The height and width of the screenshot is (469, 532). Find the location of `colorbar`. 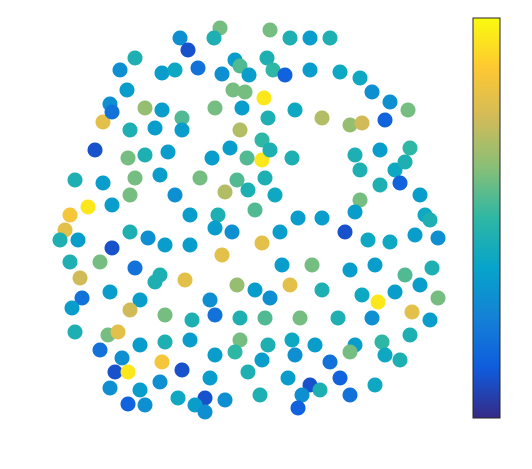

colorbar is located at coordinates (486, 218).